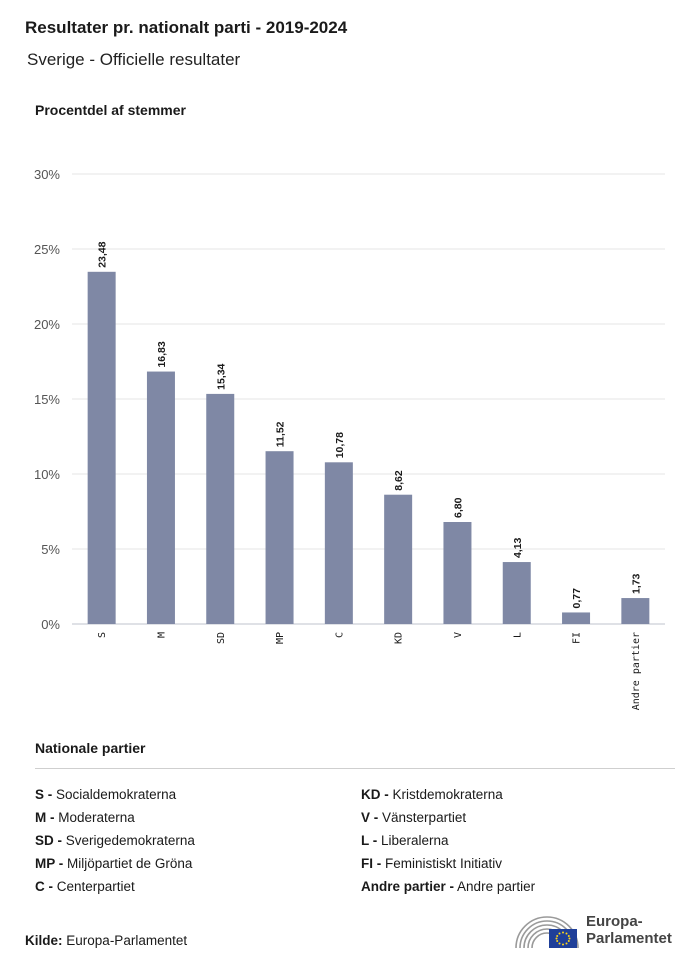  I want to click on european-parliament-logo: Europa- Parlamentet, so click(599, 931).